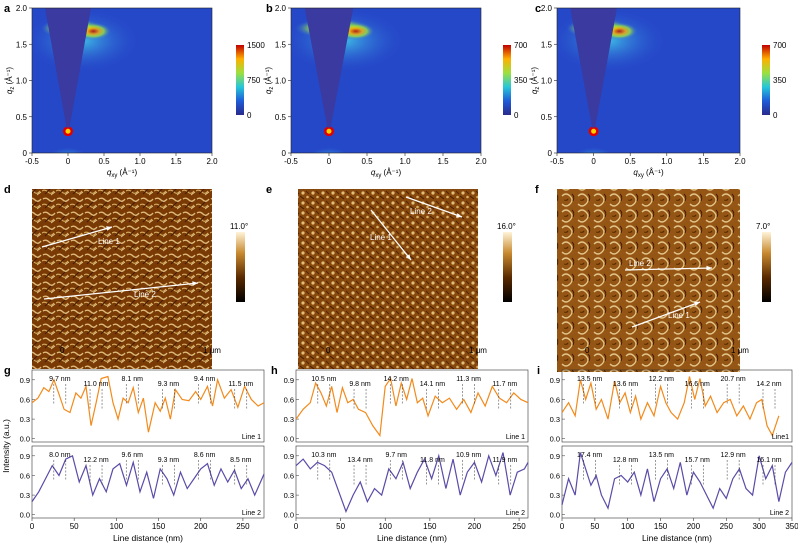 The height and width of the screenshot is (545, 798). I want to click on period-annotation: 11.7 nm, so click(504, 384).